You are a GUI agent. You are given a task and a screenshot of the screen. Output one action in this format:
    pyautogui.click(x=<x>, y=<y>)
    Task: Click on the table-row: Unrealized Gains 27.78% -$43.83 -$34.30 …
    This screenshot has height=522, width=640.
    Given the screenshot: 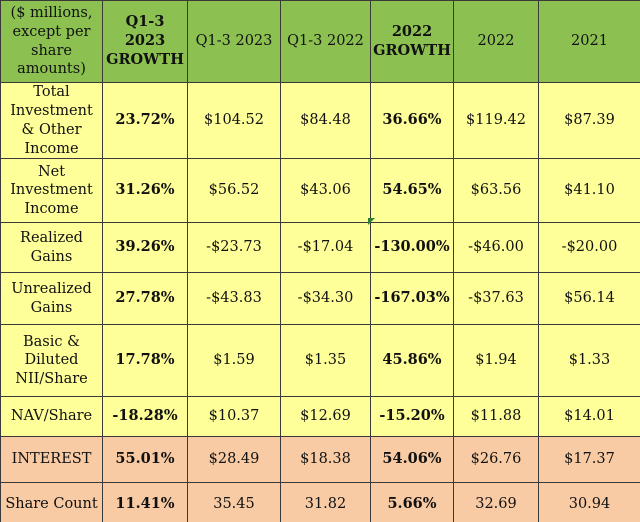 What is the action you would take?
    pyautogui.click(x=320, y=299)
    